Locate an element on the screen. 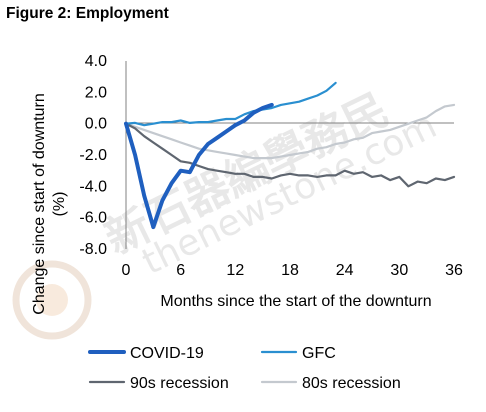  x-tick-labels: 0 6 12 18 24 30 36 is located at coordinates (292, 270).